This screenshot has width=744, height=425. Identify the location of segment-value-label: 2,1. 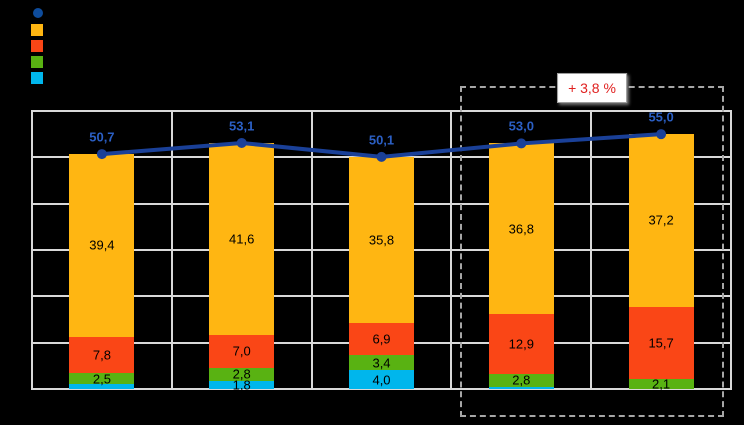
(661, 384).